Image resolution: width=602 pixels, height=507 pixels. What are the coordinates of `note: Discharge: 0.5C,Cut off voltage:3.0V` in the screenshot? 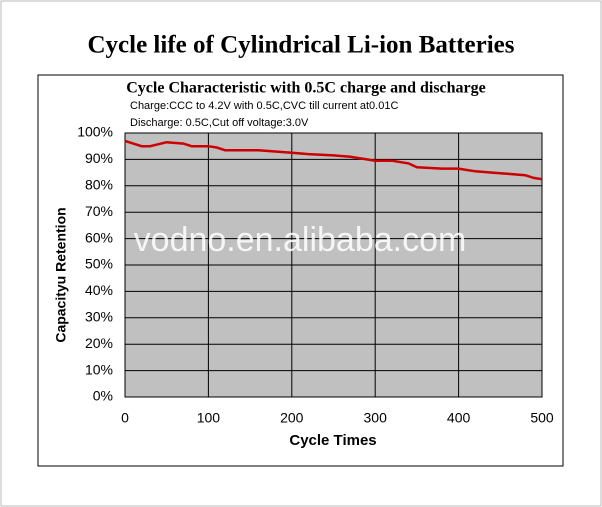 It's located at (219, 123).